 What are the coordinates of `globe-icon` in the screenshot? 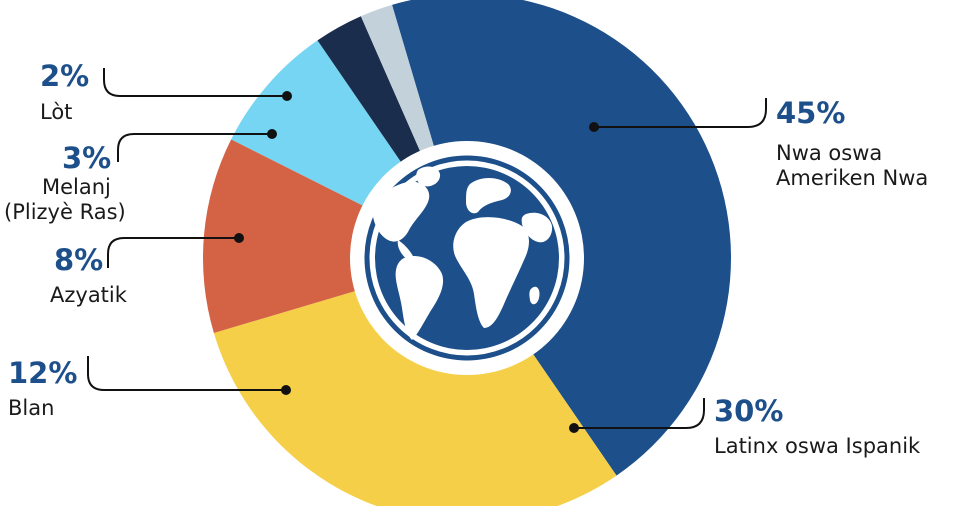 It's located at (467, 258).